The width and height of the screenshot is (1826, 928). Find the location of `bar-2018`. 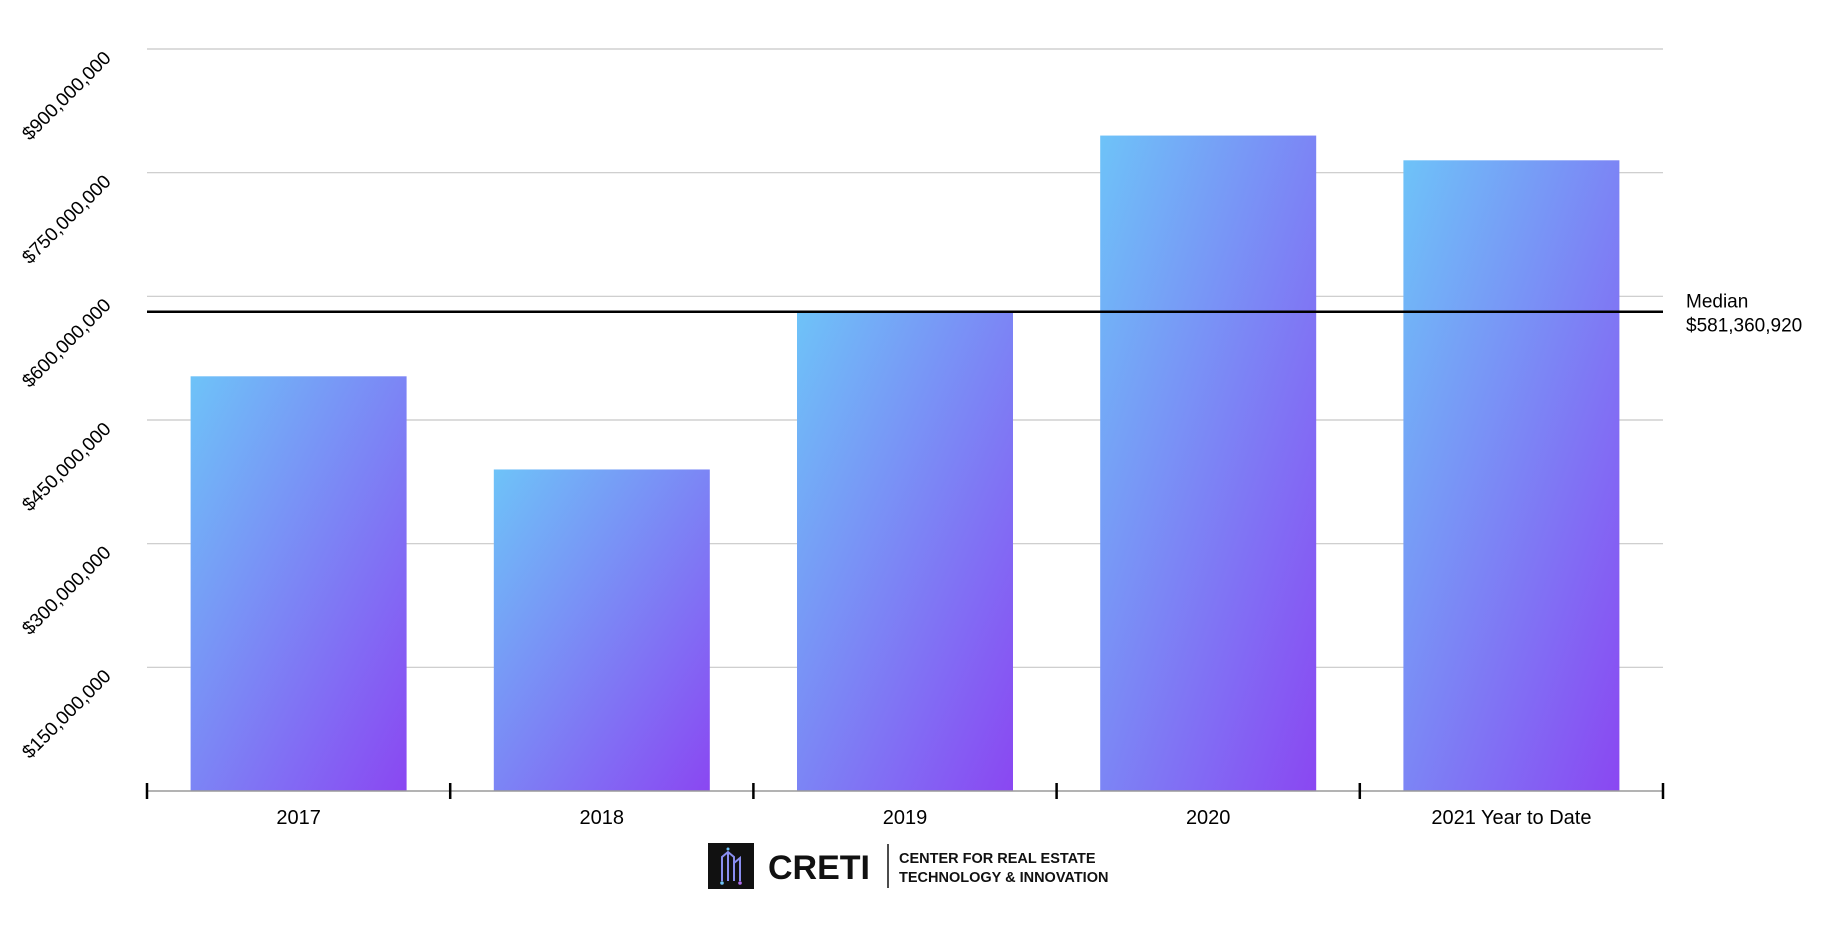

bar-2018 is located at coordinates (601, 630).